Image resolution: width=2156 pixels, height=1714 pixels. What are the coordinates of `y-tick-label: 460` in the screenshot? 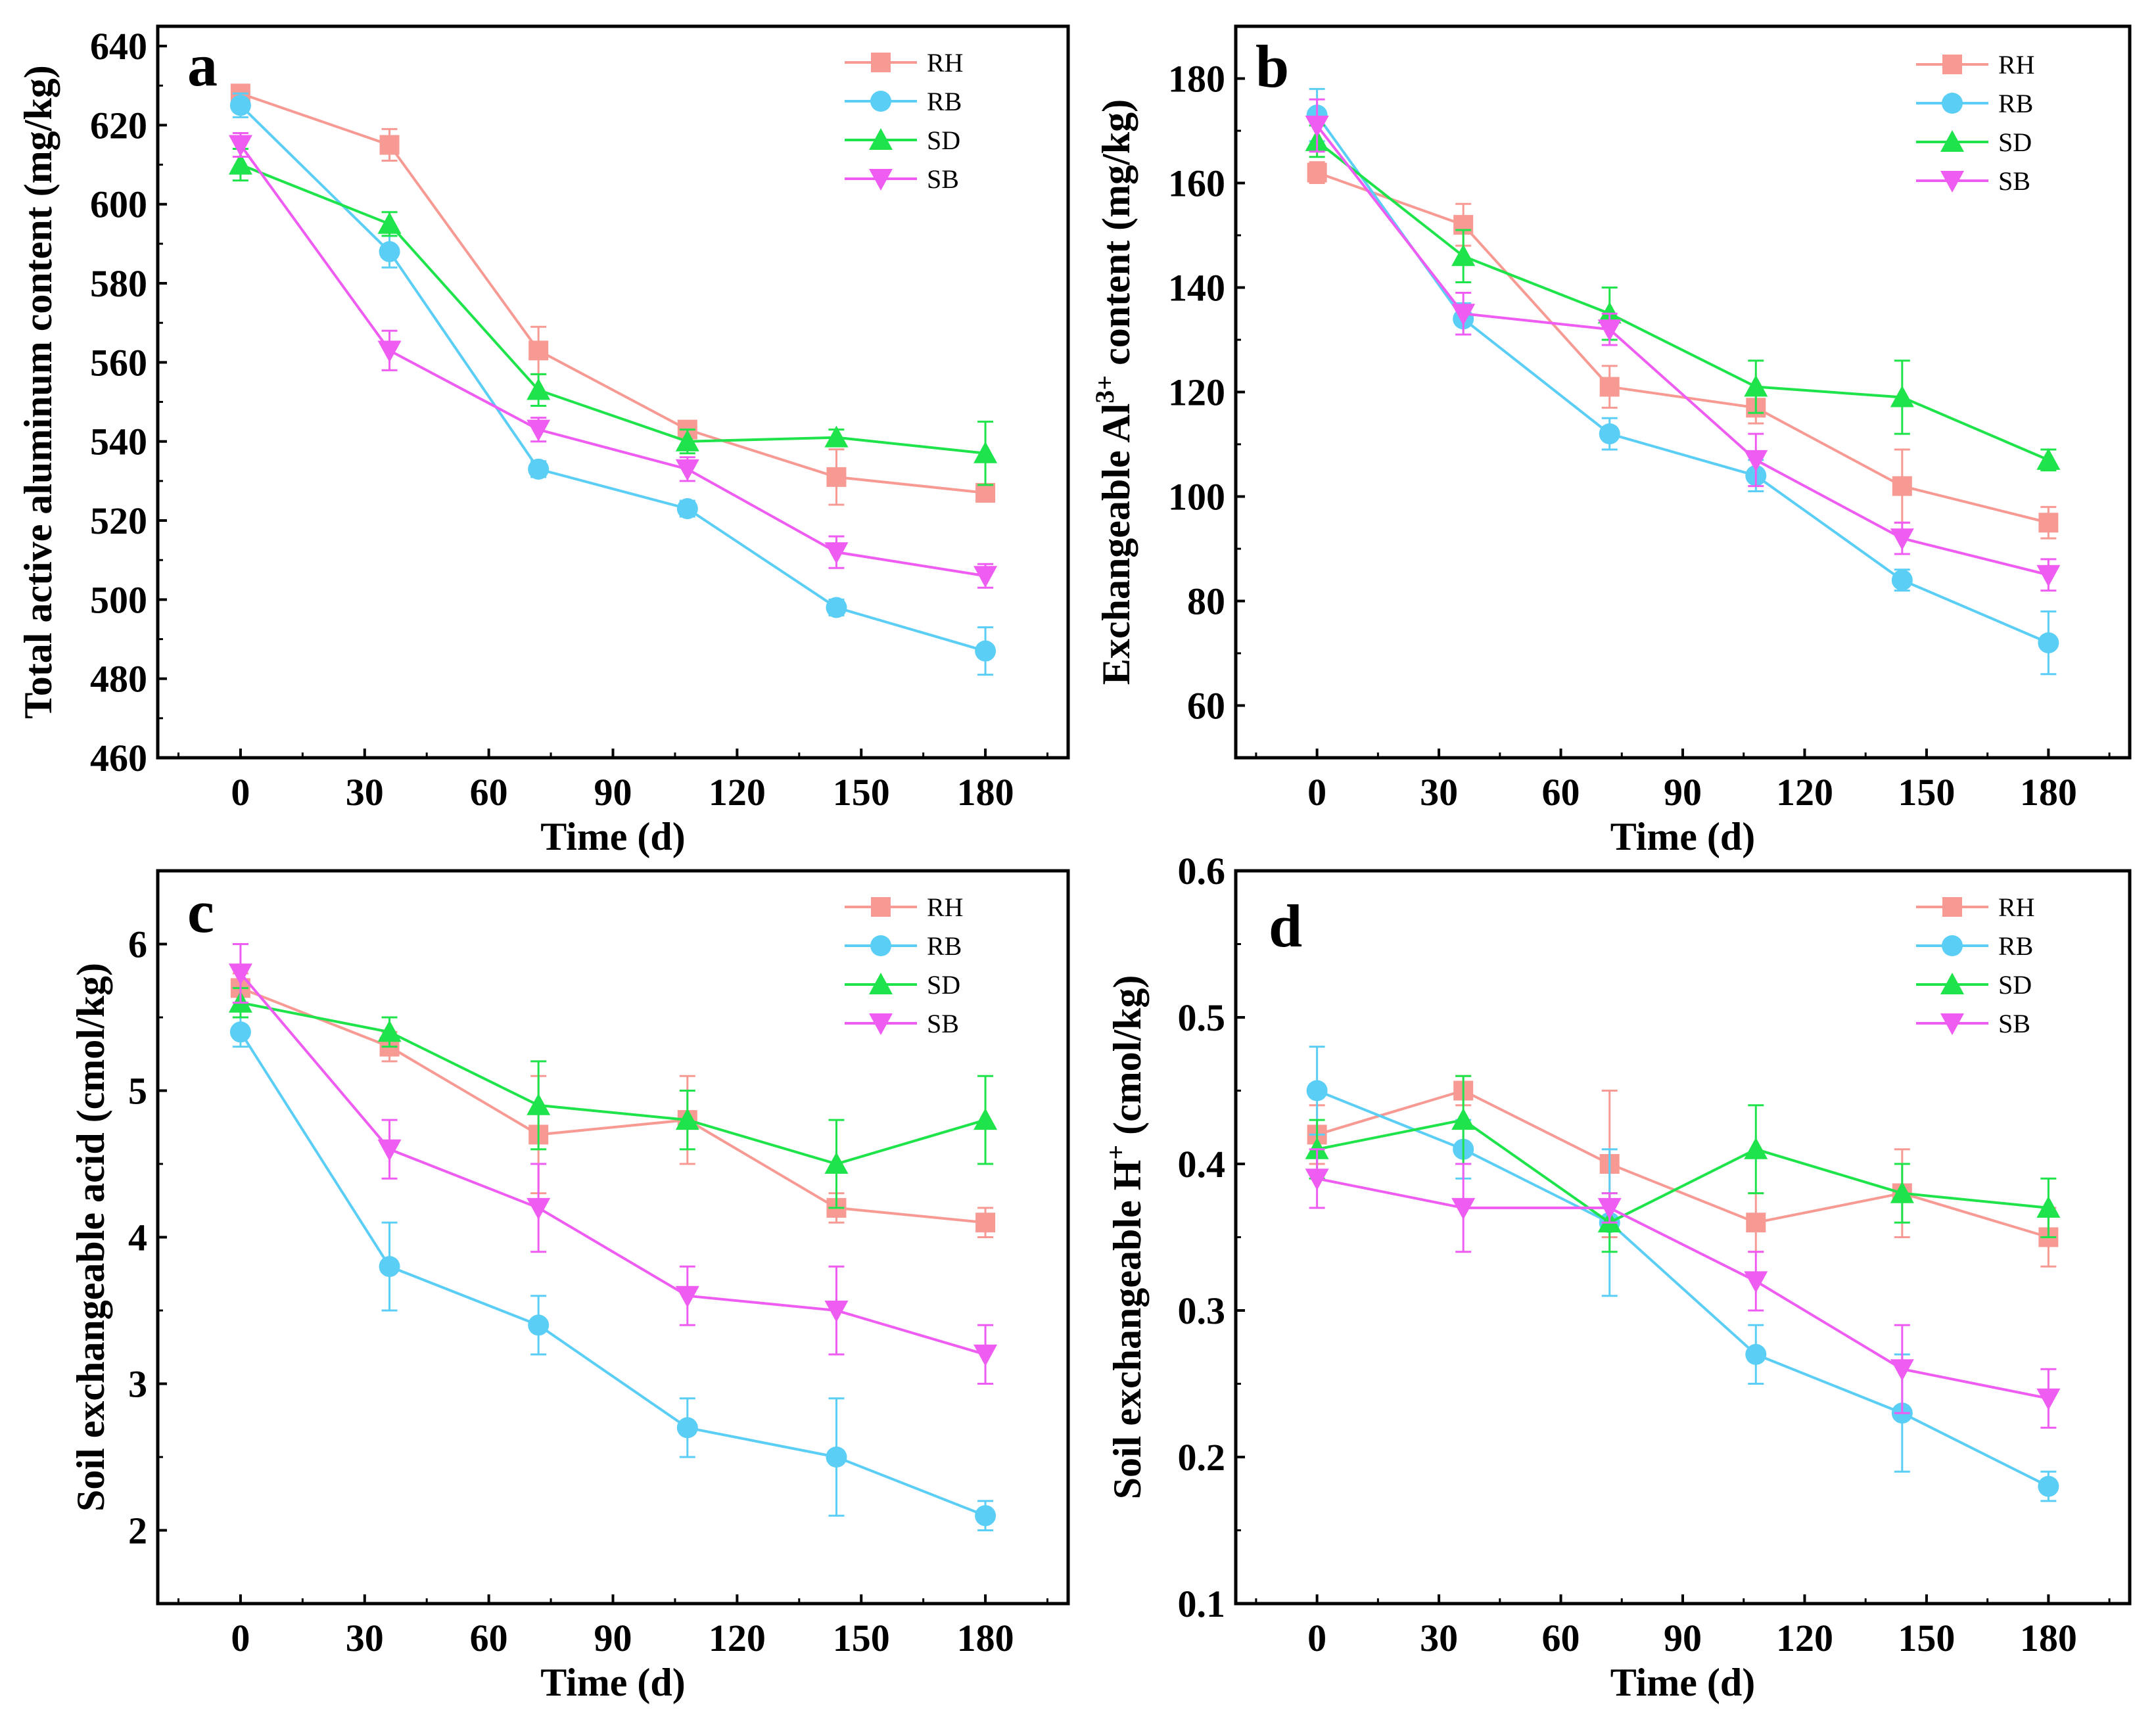 It's located at (119, 758).